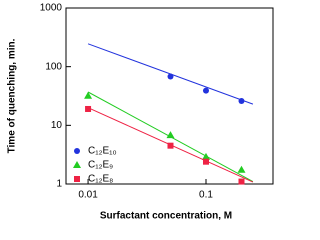  I want to click on y-tick-label: 1, so click(59, 184).